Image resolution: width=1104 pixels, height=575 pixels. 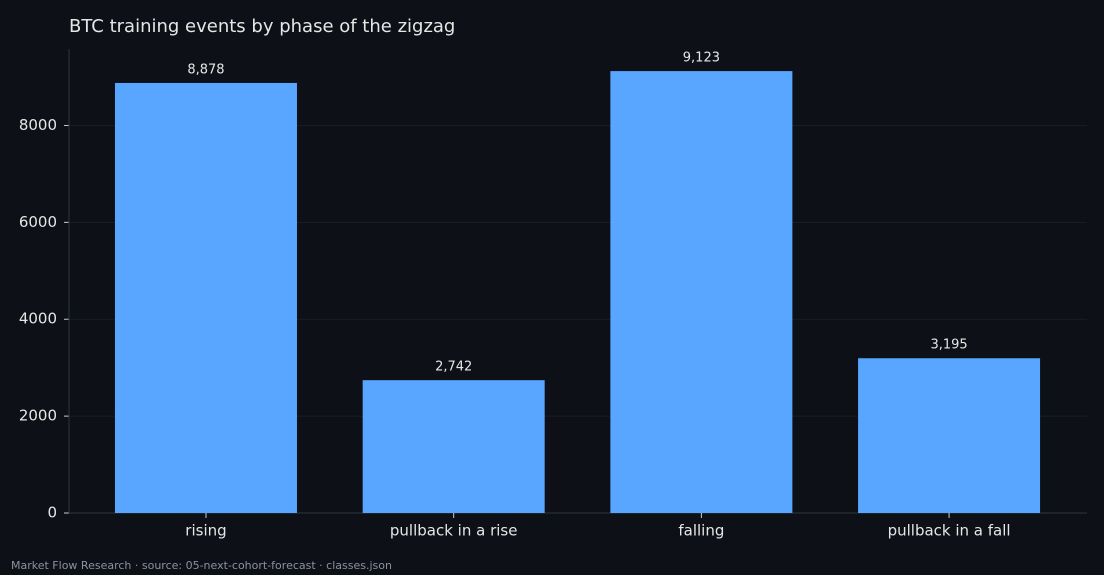 I want to click on value-label: 2,742, so click(x=453, y=367).